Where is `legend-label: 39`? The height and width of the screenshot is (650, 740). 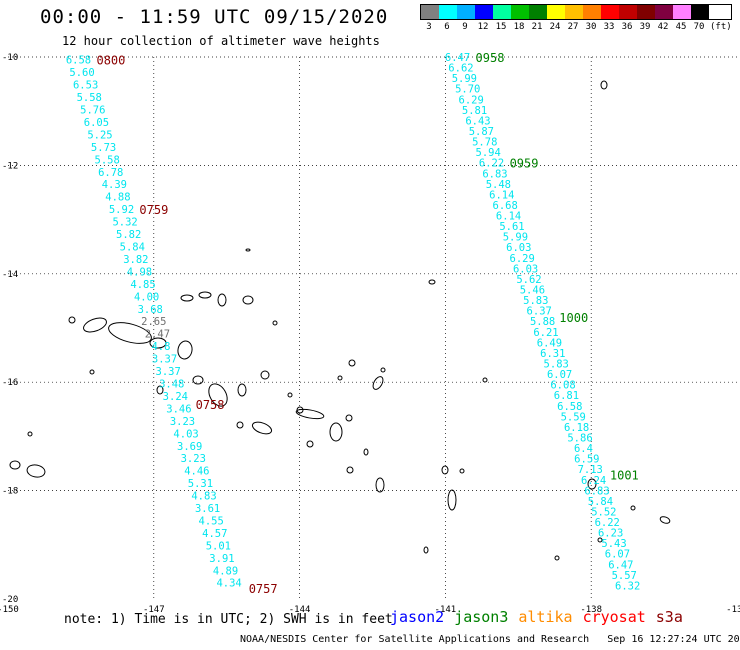 legend-label: 39 is located at coordinates (645, 27).